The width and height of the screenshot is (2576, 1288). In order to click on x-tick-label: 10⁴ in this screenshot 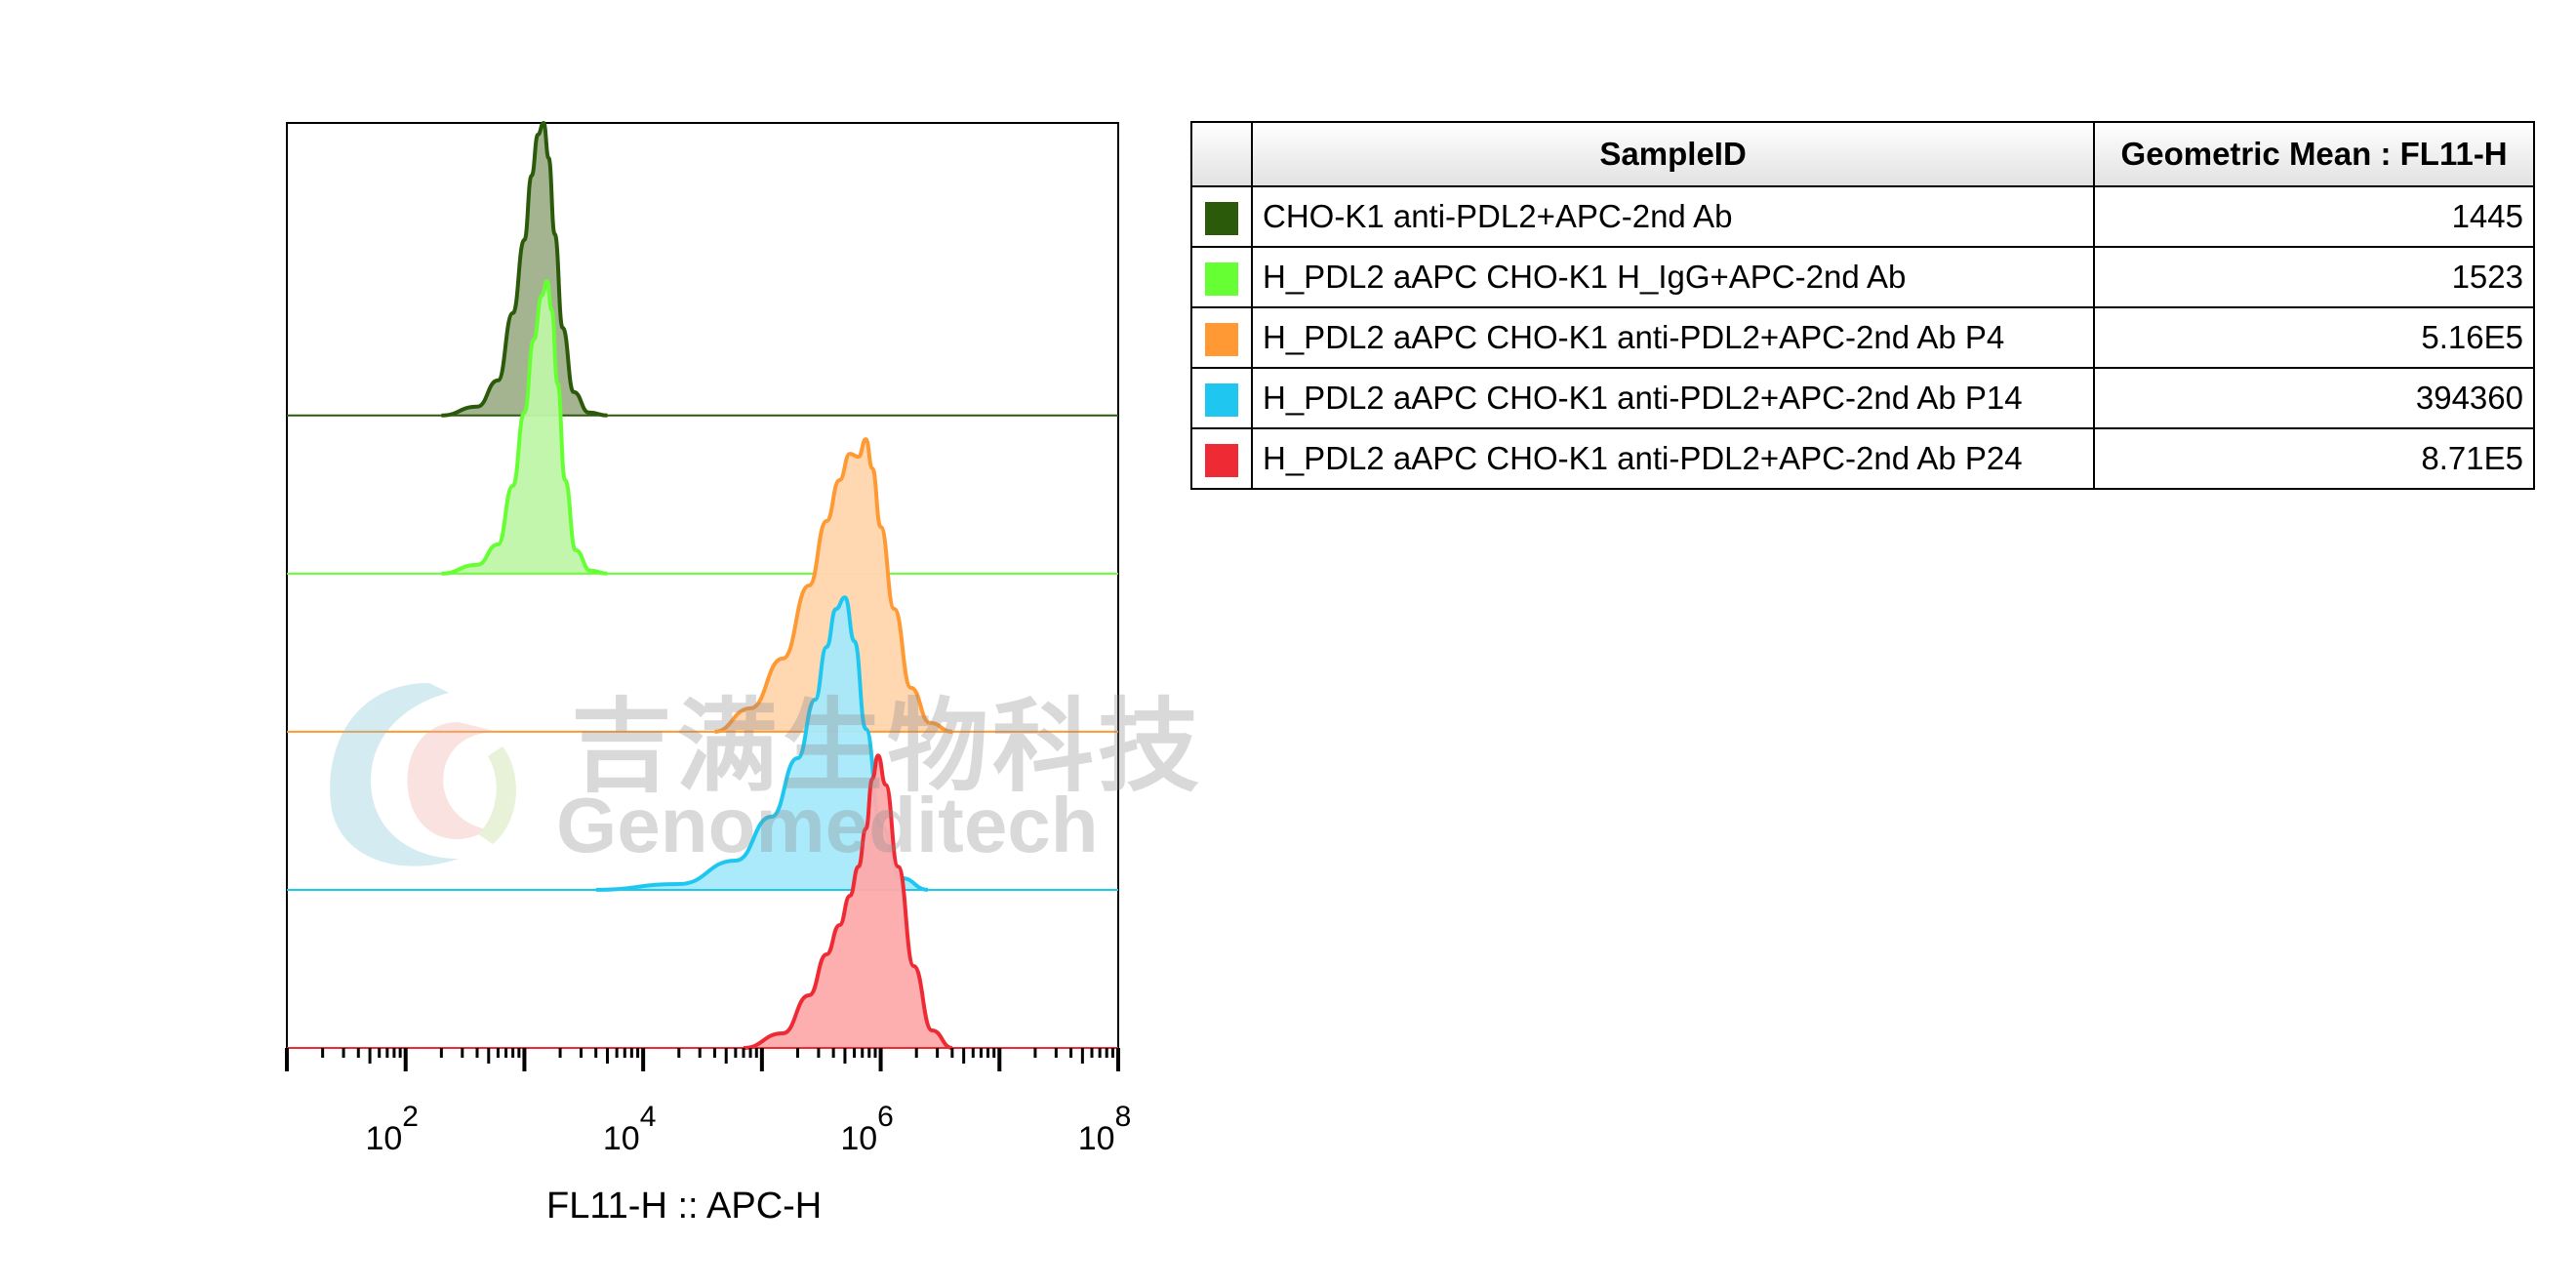, I will do `click(630, 1129)`.